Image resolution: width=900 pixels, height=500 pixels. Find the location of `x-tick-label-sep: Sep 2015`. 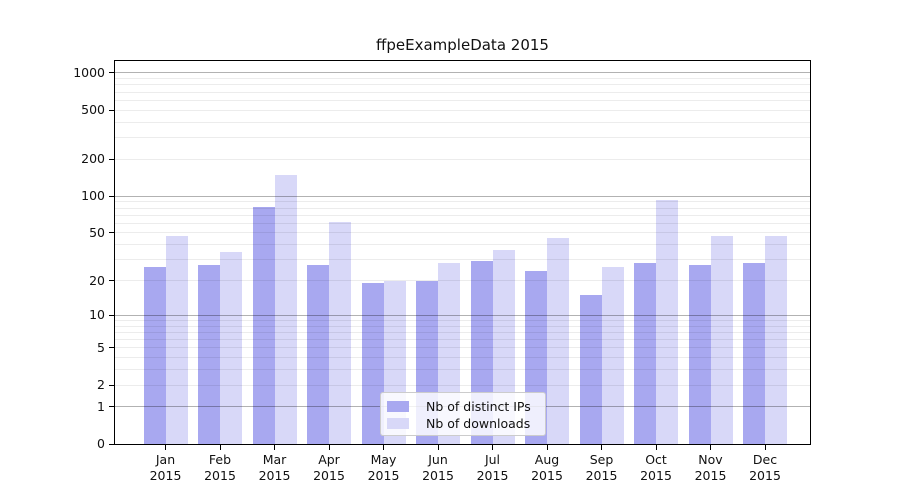

x-tick-label-sep: Sep 2015 is located at coordinates (602, 468).